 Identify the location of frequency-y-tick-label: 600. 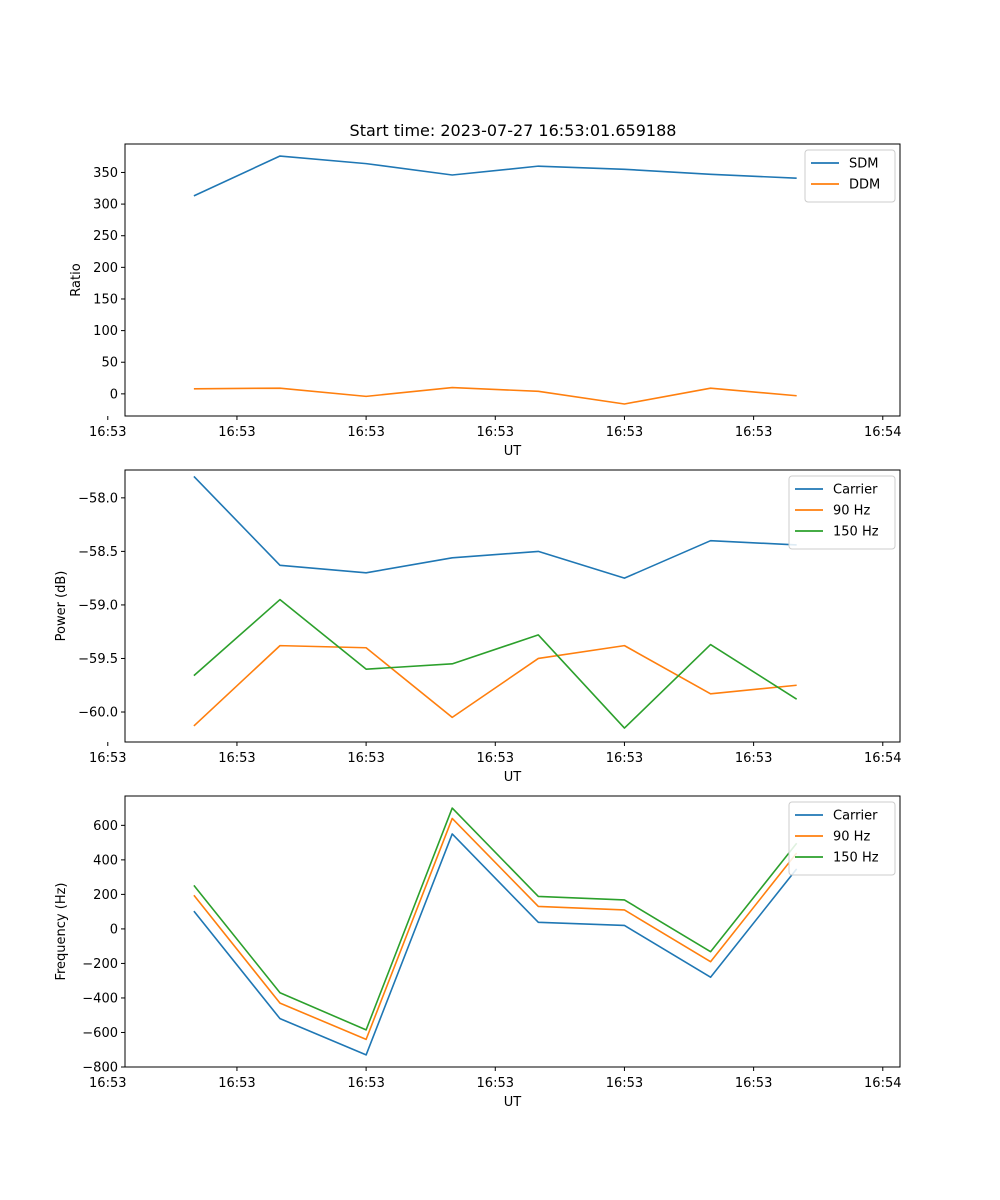
(105, 826).